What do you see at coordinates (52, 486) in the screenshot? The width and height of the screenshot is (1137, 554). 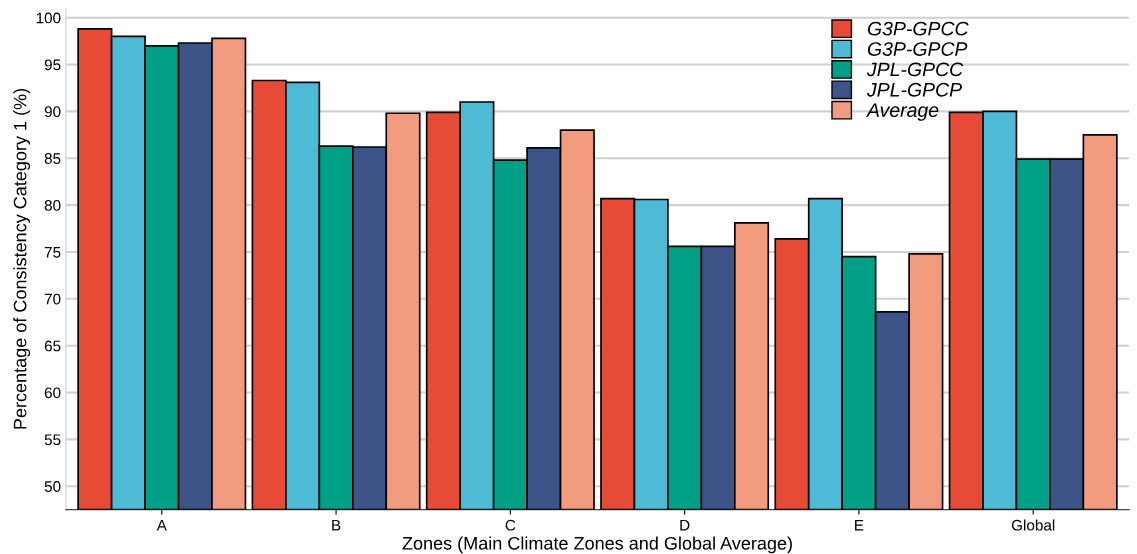 I see `y-tick-label: 50` at bounding box center [52, 486].